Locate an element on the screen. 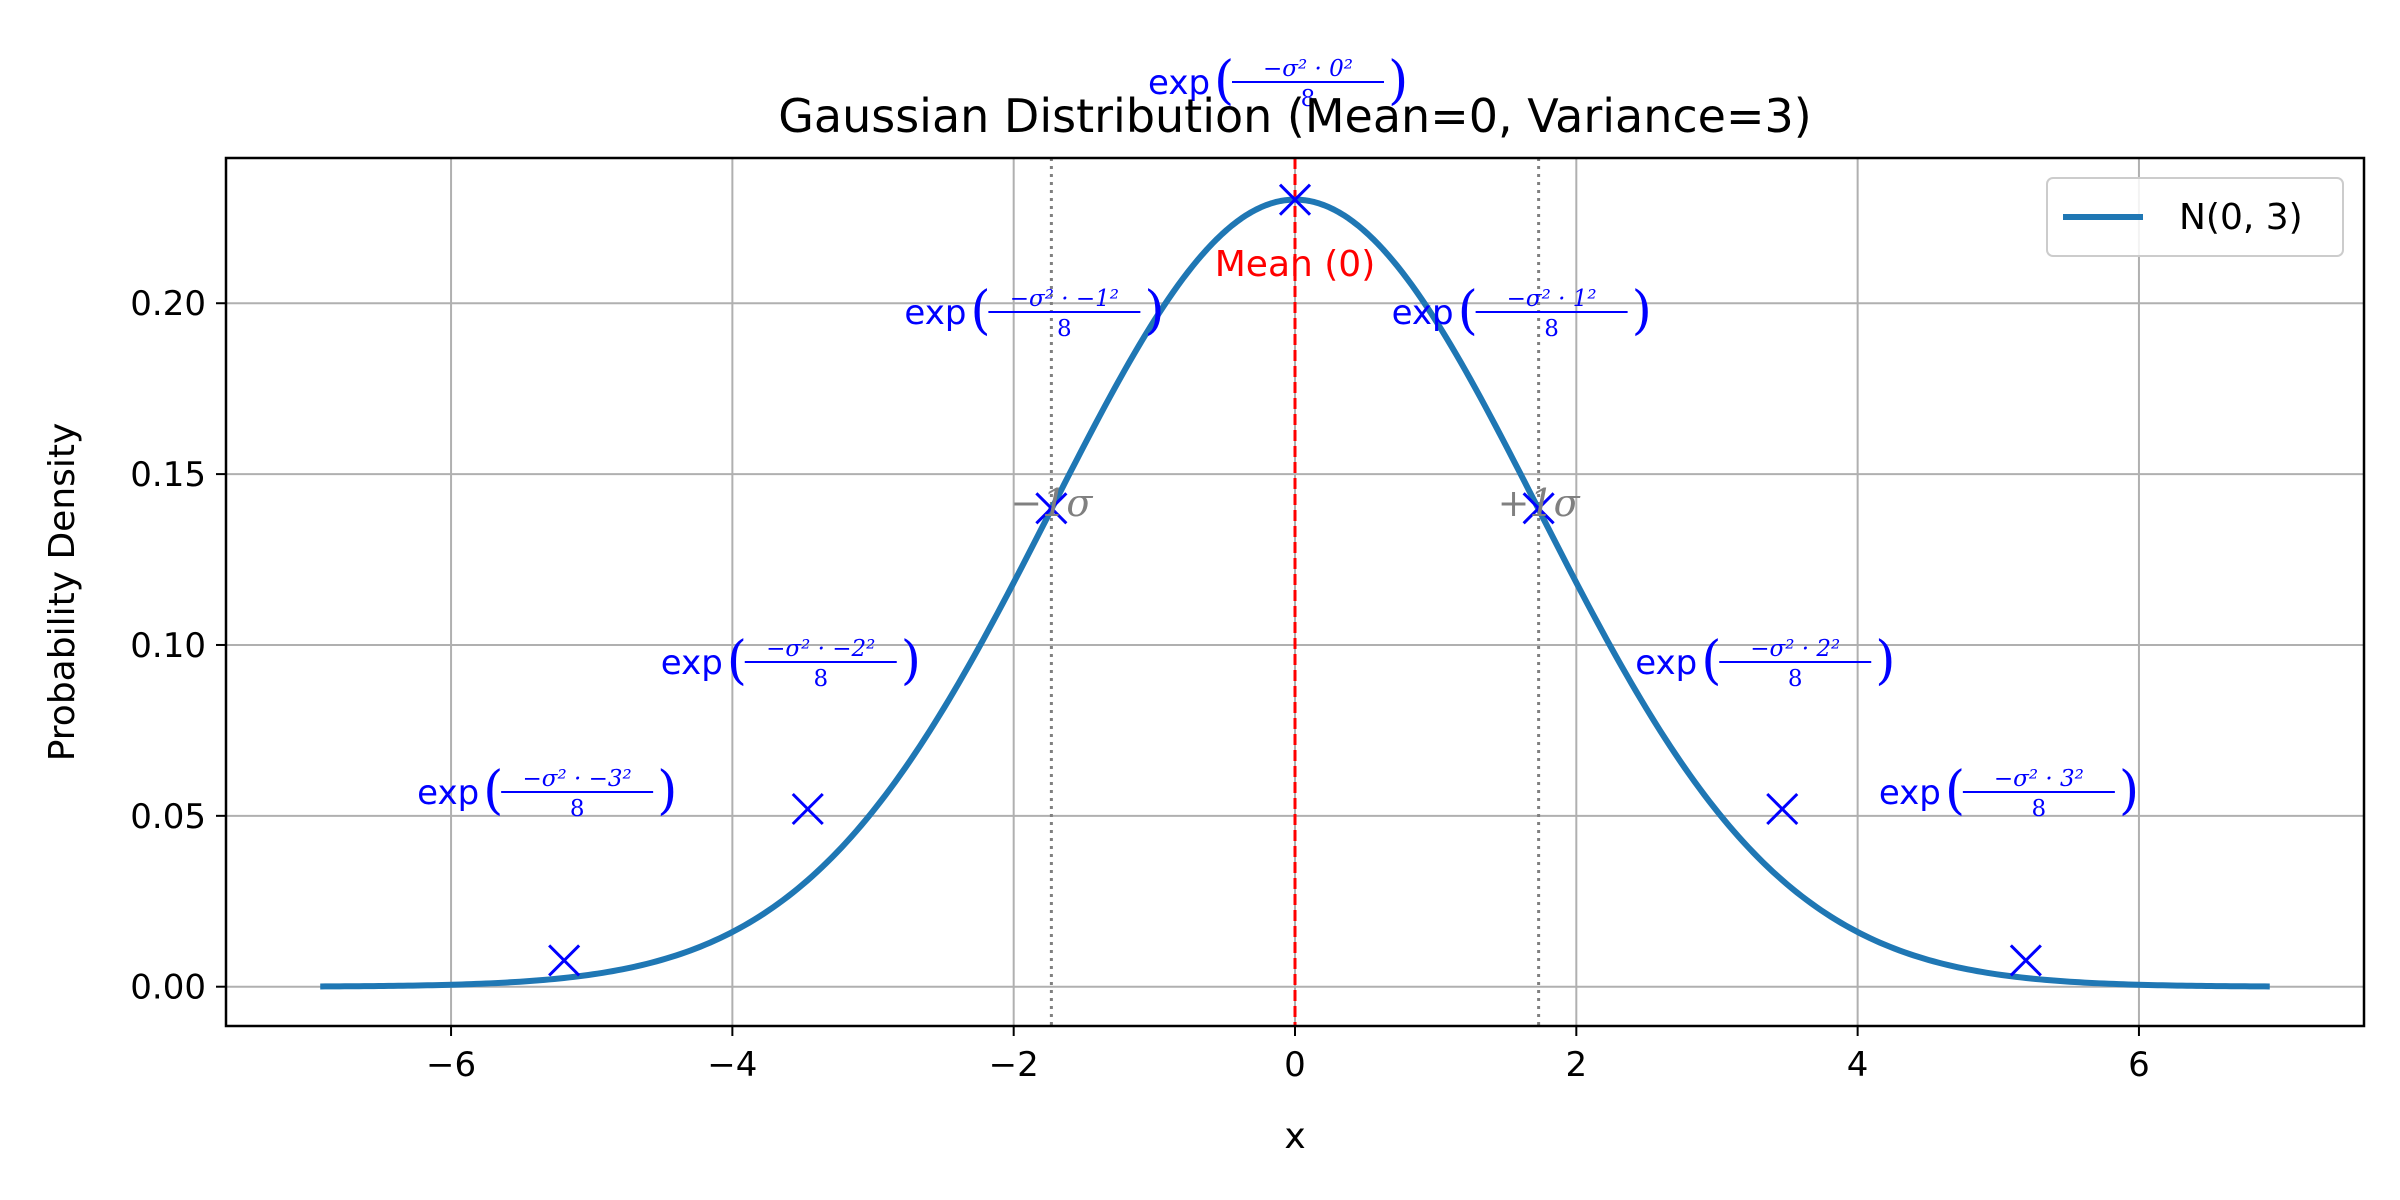 The height and width of the screenshot is (1200, 2400). formula-annotation: exp( −σ² · 3² 8) is located at coordinates (2009, 791).